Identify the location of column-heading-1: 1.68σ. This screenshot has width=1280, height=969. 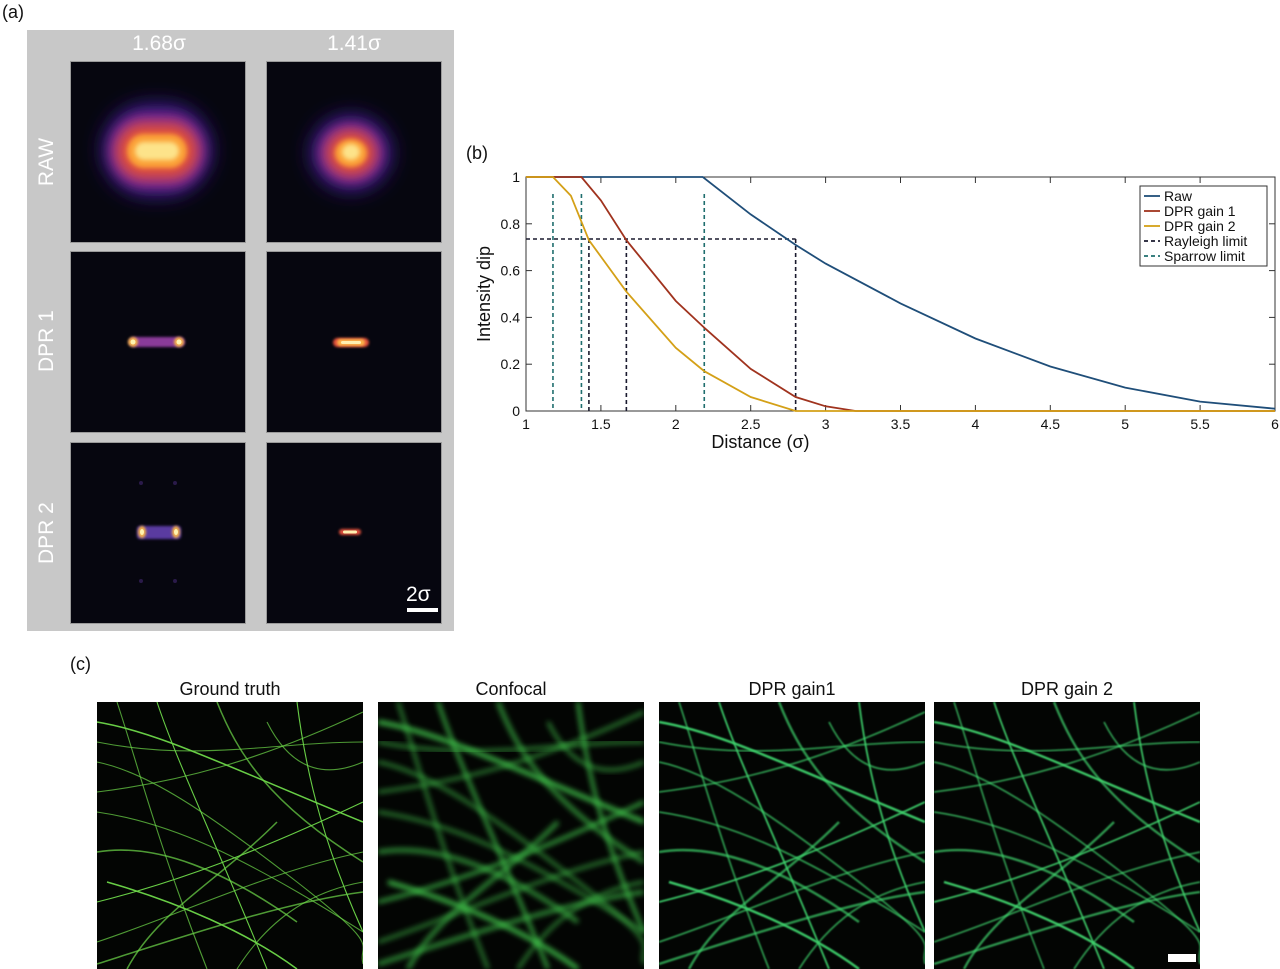
(159, 43).